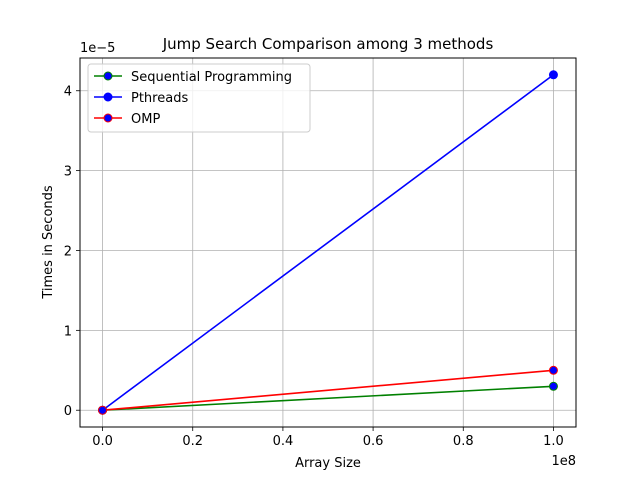  I want to click on legend-label-2: OMP, so click(145, 119).